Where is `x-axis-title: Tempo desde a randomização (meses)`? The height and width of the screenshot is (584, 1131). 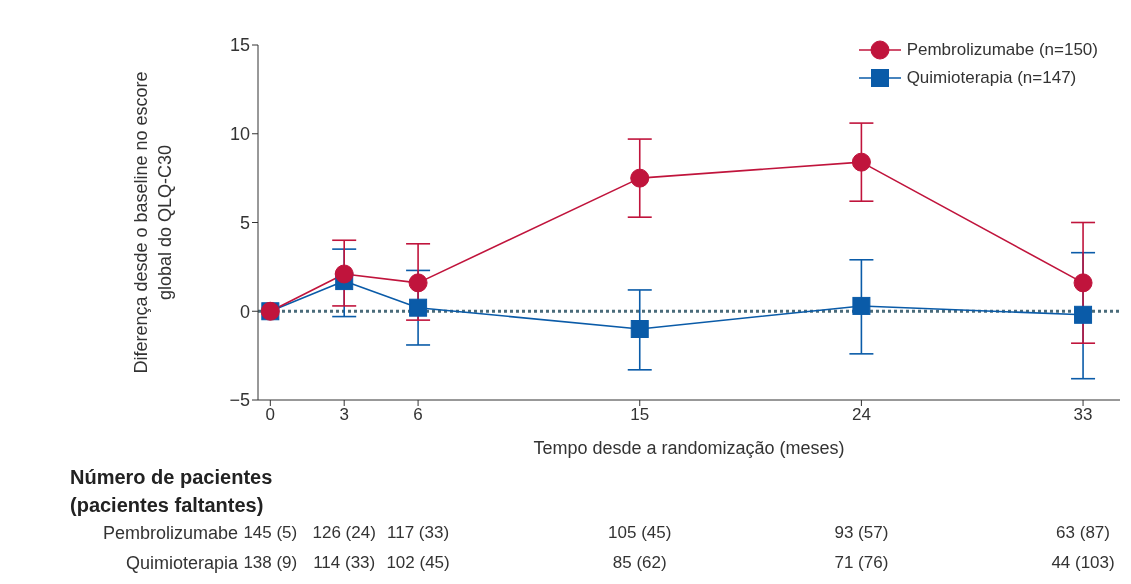 x-axis-title: Tempo desde a randomização (meses) is located at coordinates (689, 448).